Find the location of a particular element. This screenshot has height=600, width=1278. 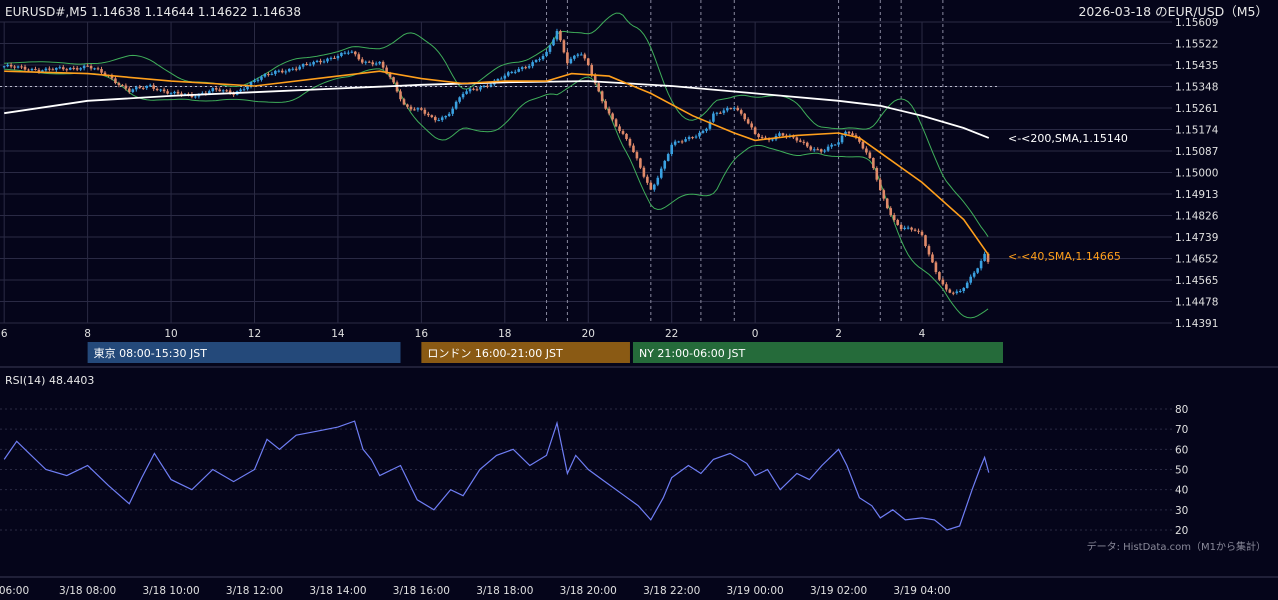

rsi-tick-label: 30 is located at coordinates (1181, 511).